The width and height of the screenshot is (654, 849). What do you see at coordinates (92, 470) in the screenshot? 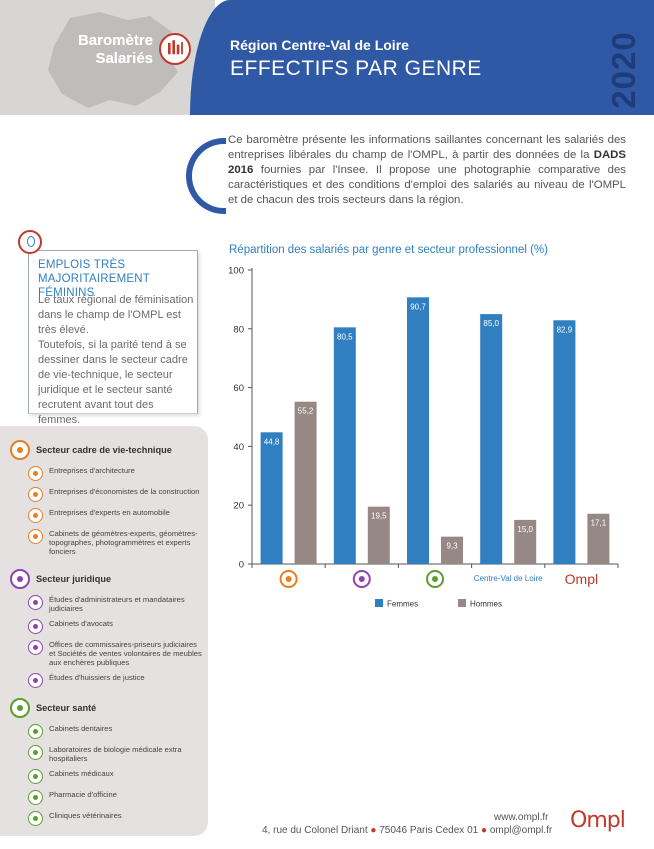
I see `list-item-label: Entreprises d'architecture` at bounding box center [92, 470].